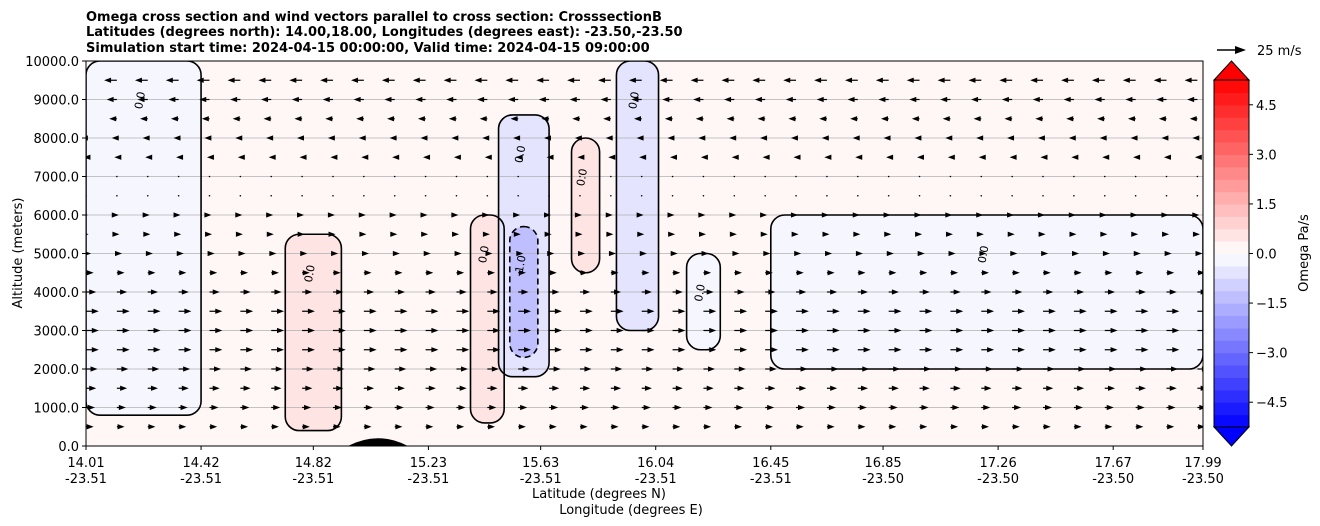 This screenshot has width=1320, height=526. What do you see at coordinates (57, 255) in the screenshot?
I see `y-tick-label-5: 5000.0` at bounding box center [57, 255].